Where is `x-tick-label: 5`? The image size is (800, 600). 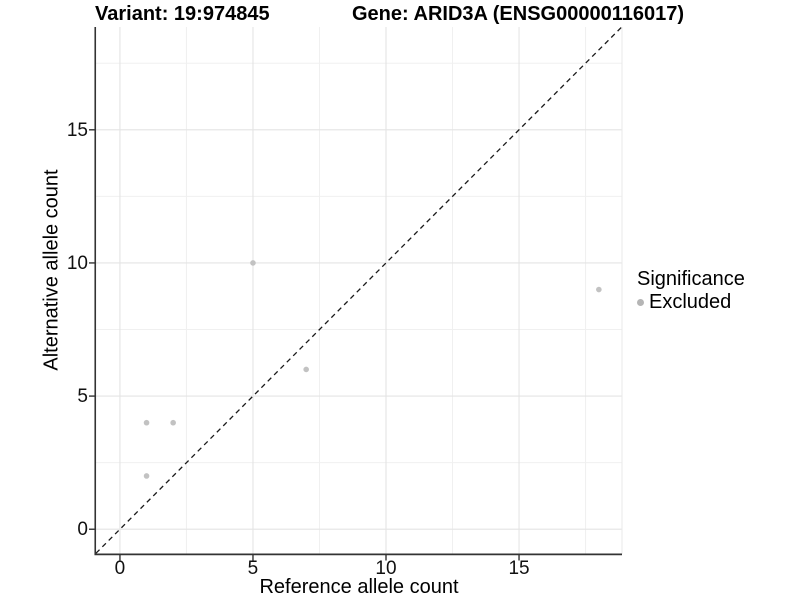
x-tick-label: 5 is located at coordinates (253, 568).